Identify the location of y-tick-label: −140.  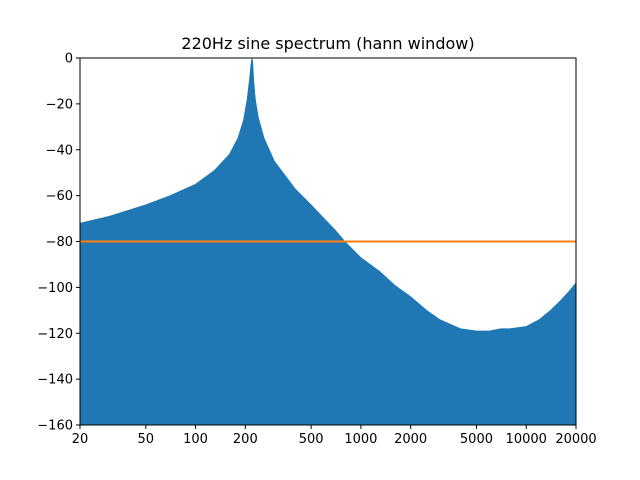
(55, 380).